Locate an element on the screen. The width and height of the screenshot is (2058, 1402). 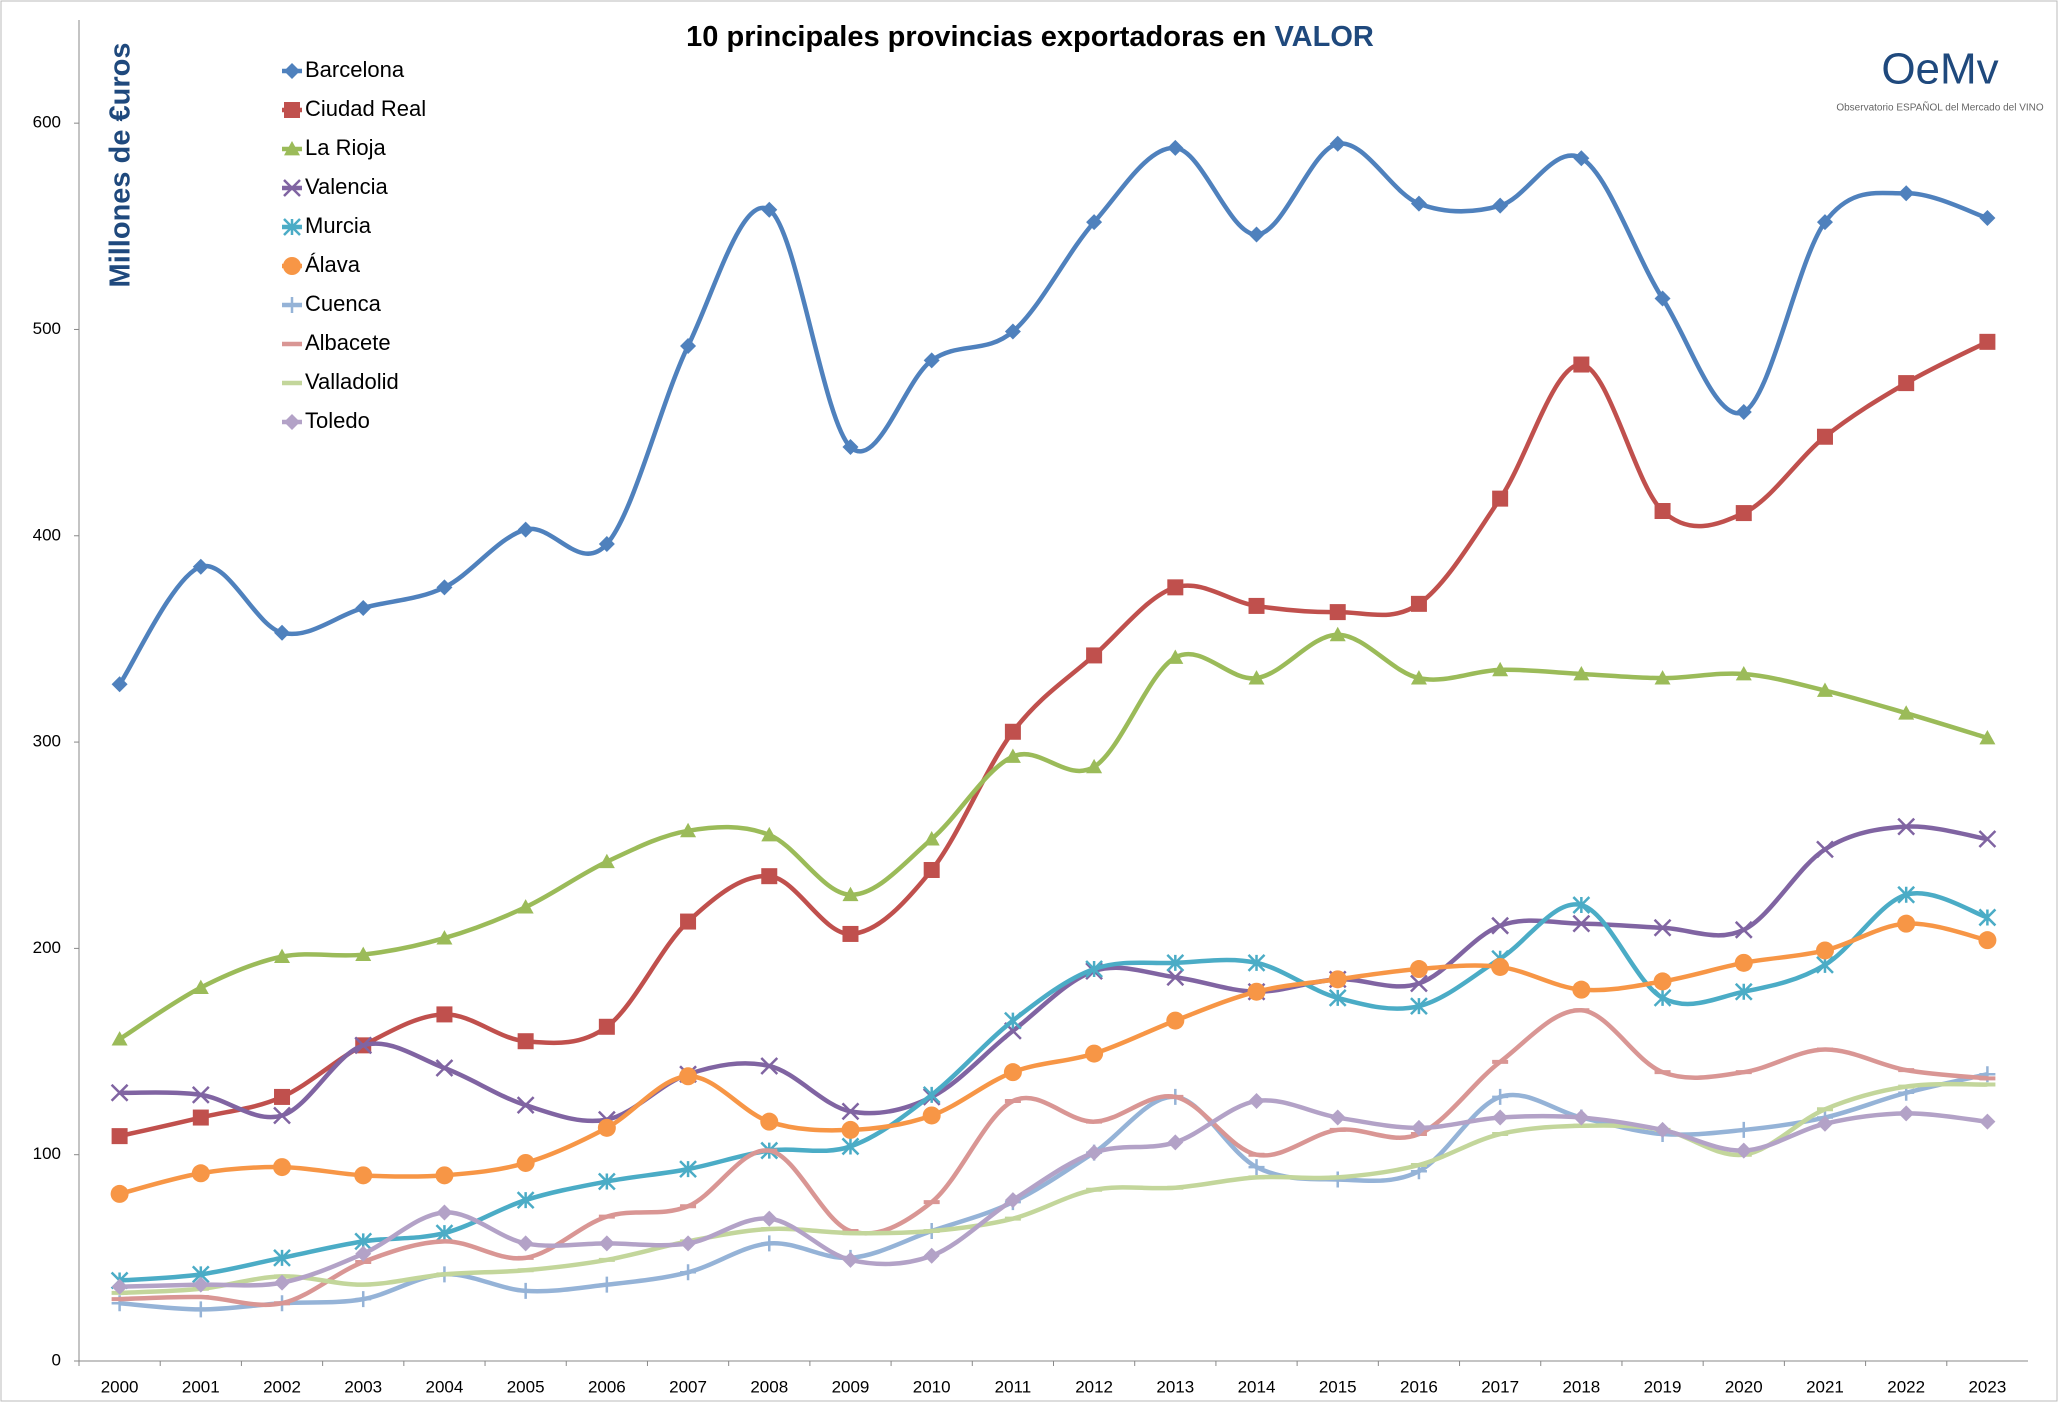
x-tick-label: 2020 is located at coordinates (1744, 1386).